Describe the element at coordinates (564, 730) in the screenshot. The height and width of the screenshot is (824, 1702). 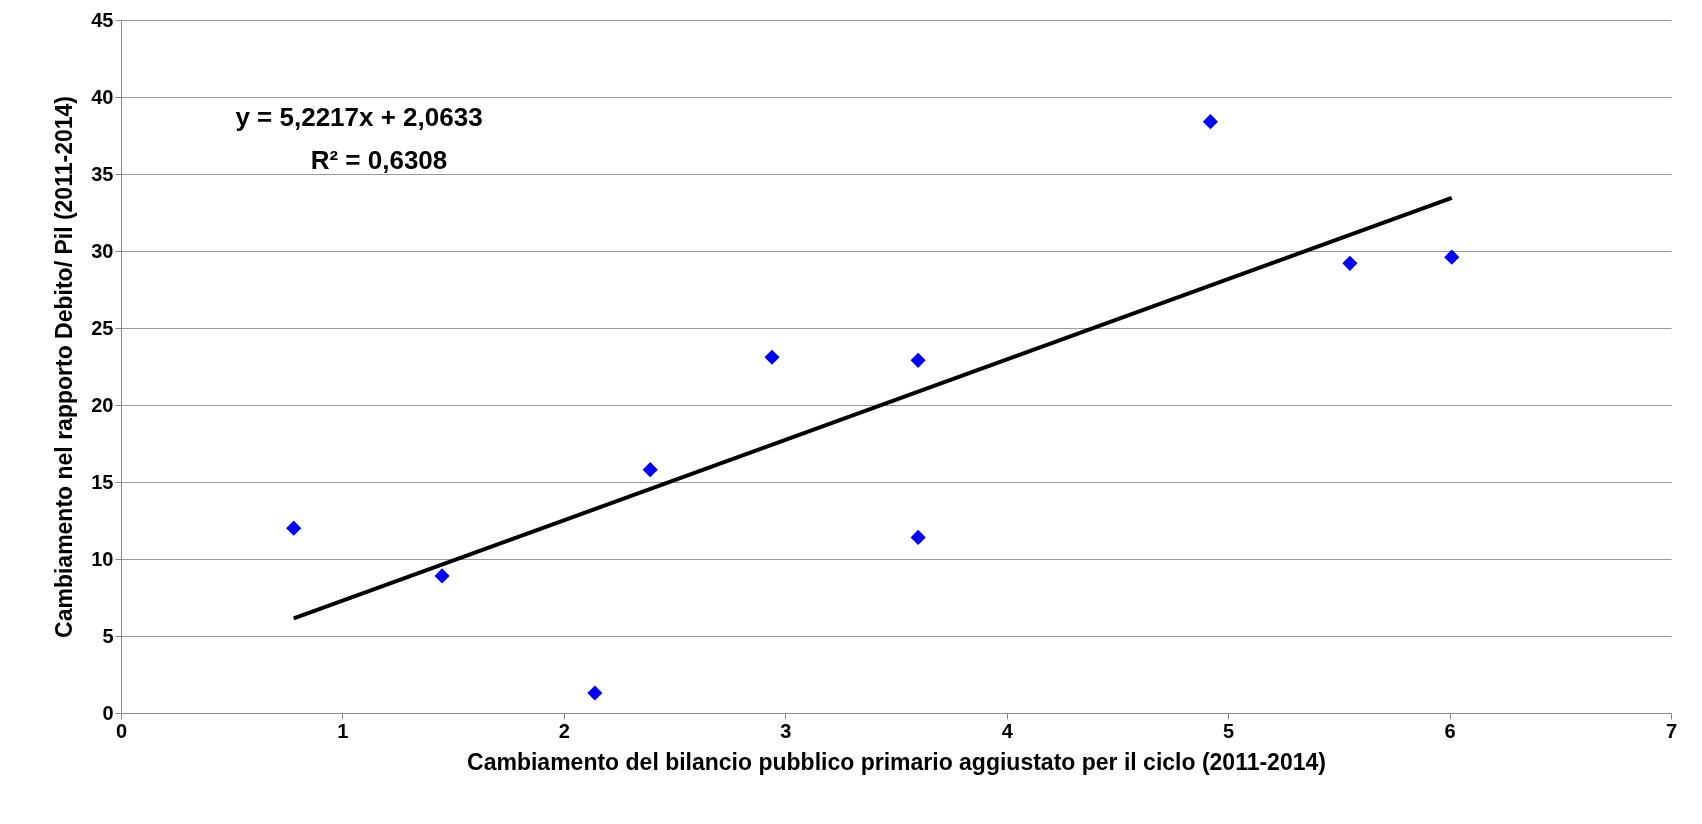
I see `x-tick-label: 2` at that location.